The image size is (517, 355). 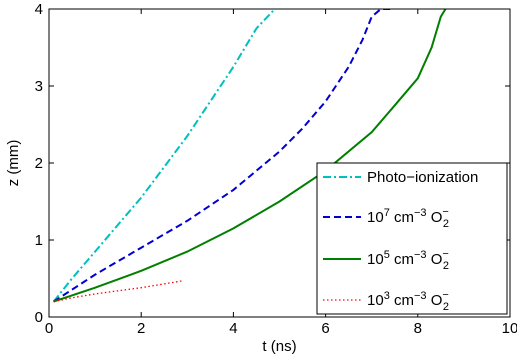 What do you see at coordinates (39, 86) in the screenshot?
I see `y-tick-label: 3` at bounding box center [39, 86].